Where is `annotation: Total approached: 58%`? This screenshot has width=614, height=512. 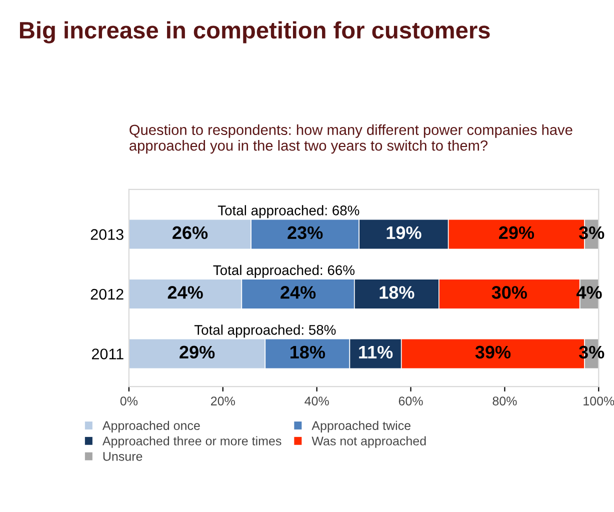
annotation: Total approached: 58% is located at coordinates (265, 331).